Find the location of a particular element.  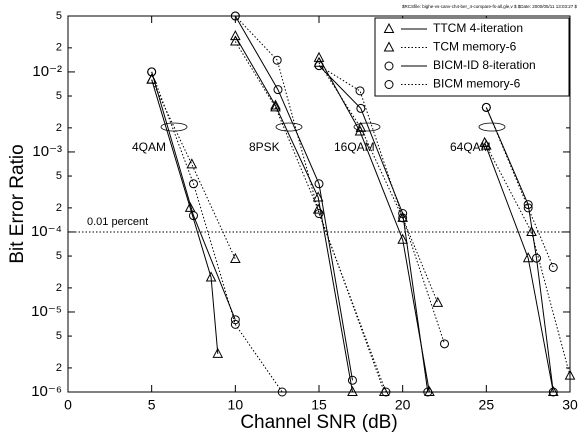

group-label: 64QAM is located at coordinates (470, 147).